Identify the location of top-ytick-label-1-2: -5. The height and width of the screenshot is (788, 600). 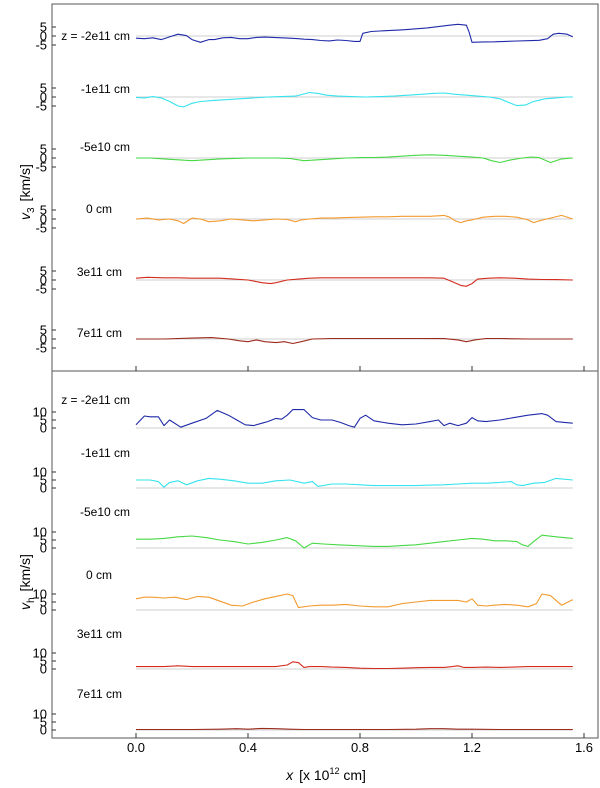
(41, 106).